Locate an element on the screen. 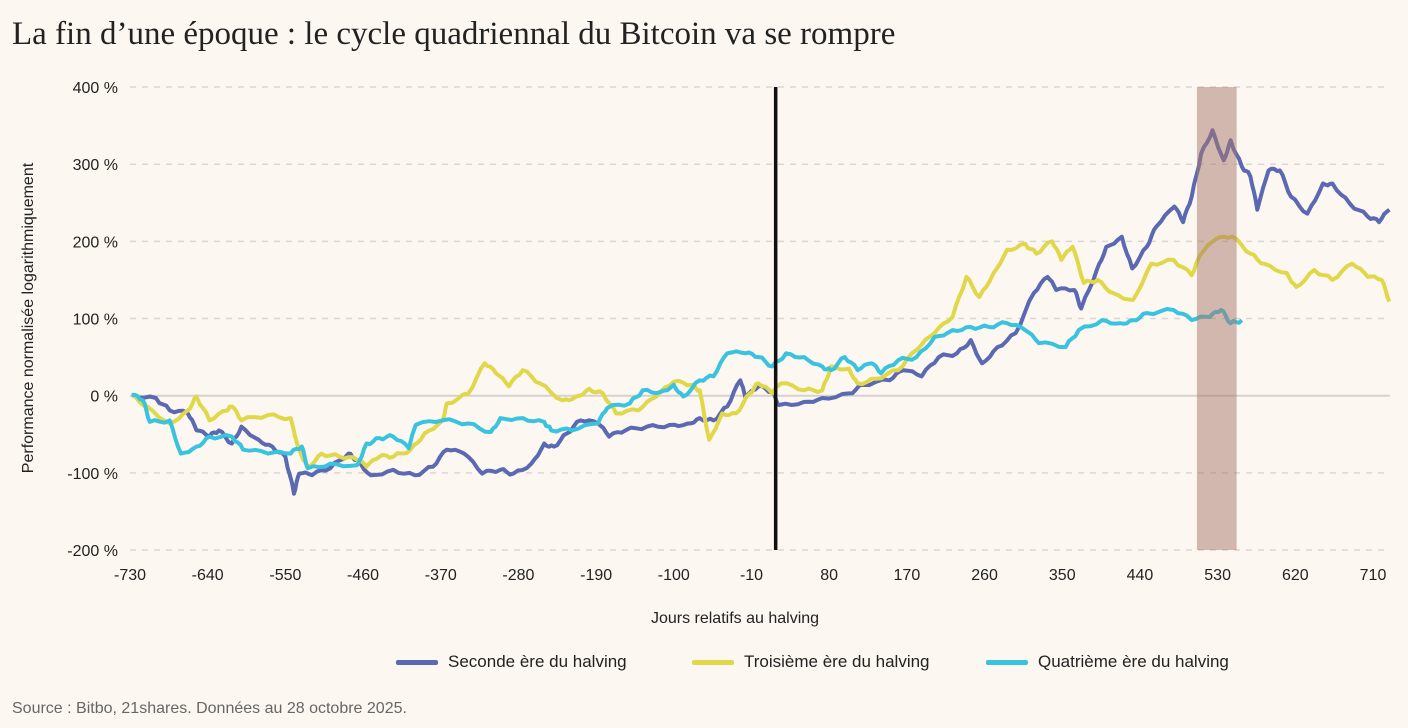 The image size is (1408, 728). x-tick-label: 260 is located at coordinates (984, 575).